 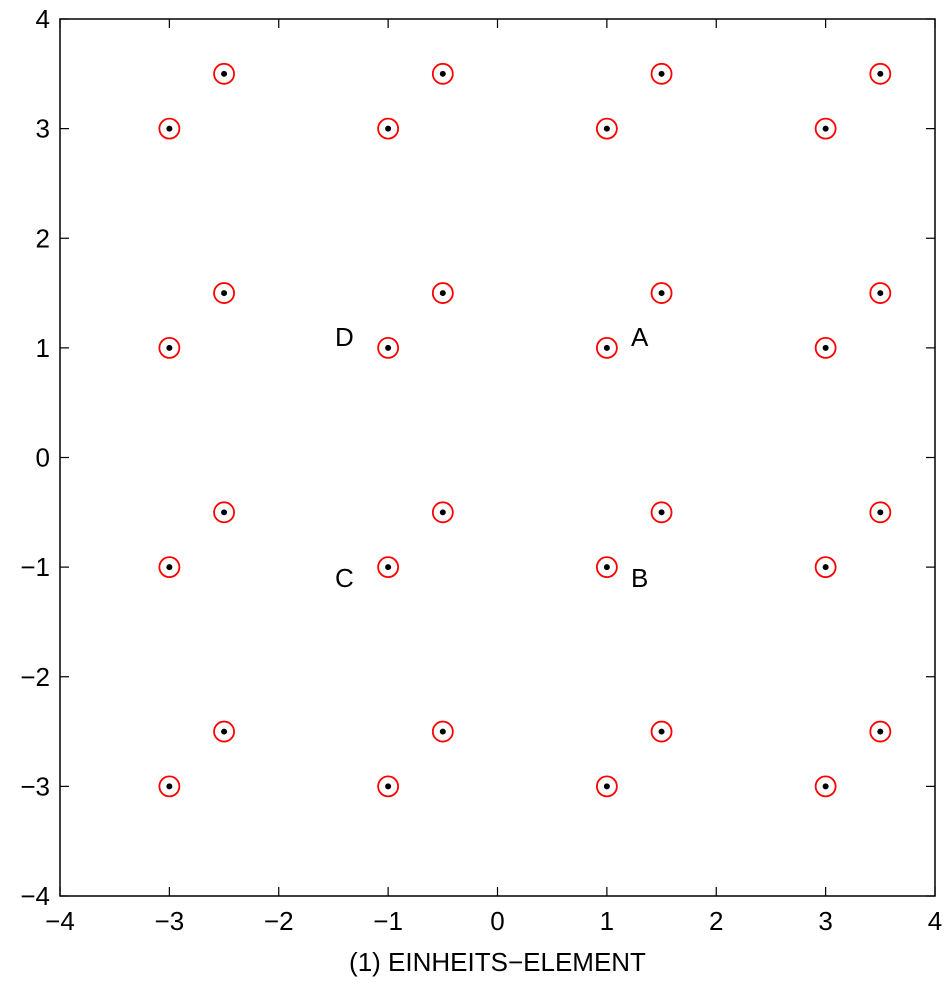 I want to click on point-annotations: A B C D, so click(x=492, y=457).